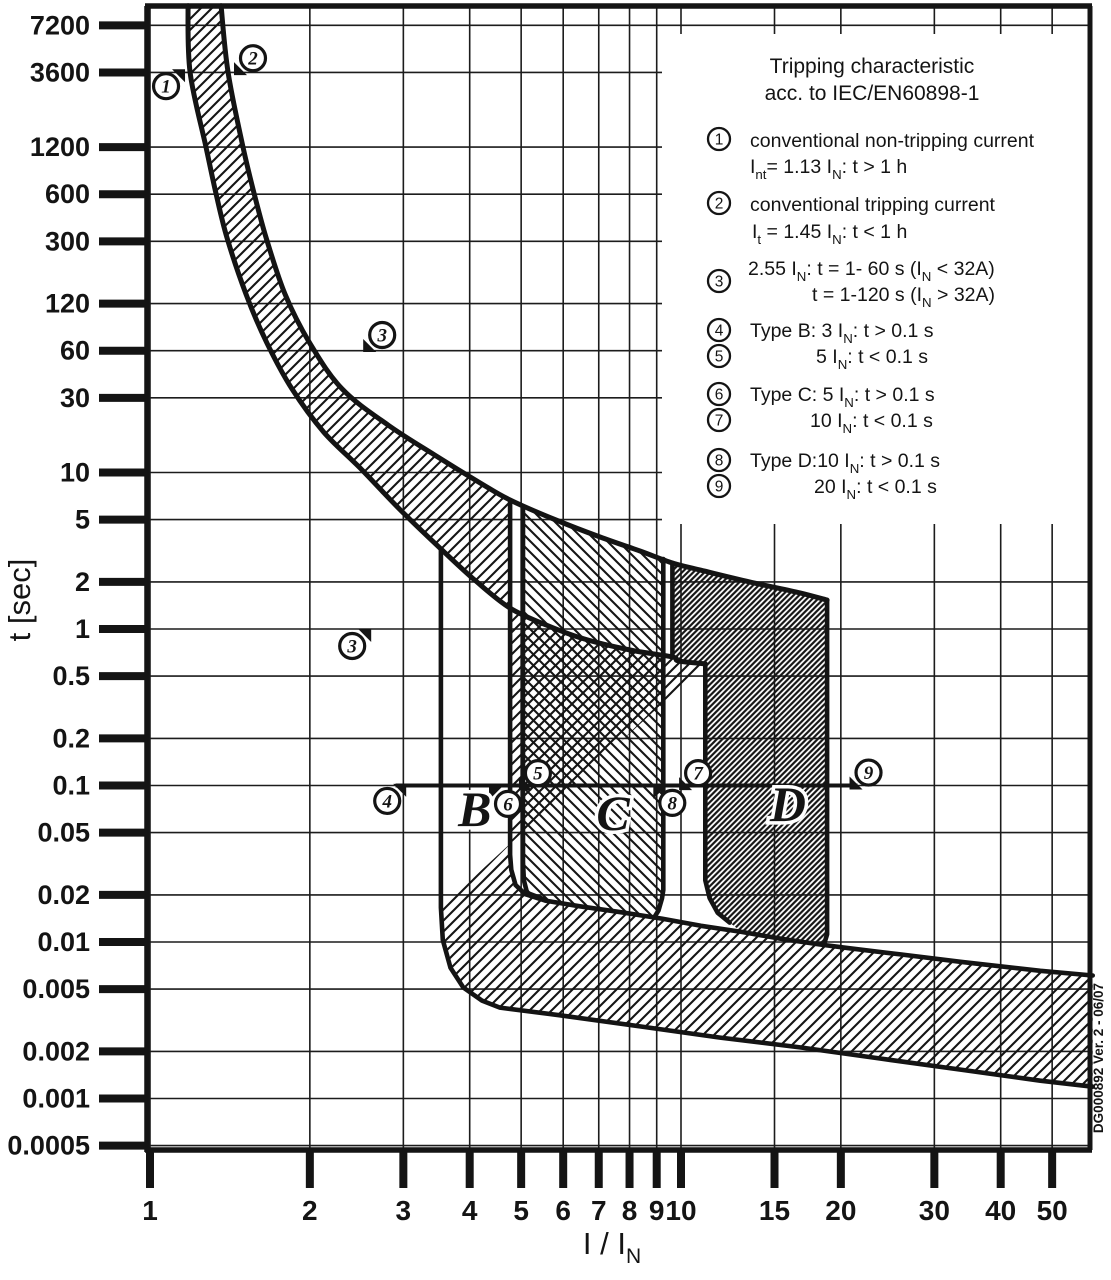 Image resolution: width=1111 pixels, height=1280 pixels. What do you see at coordinates (48, 1146) in the screenshot?
I see `y-tick-label: 0.0005` at bounding box center [48, 1146].